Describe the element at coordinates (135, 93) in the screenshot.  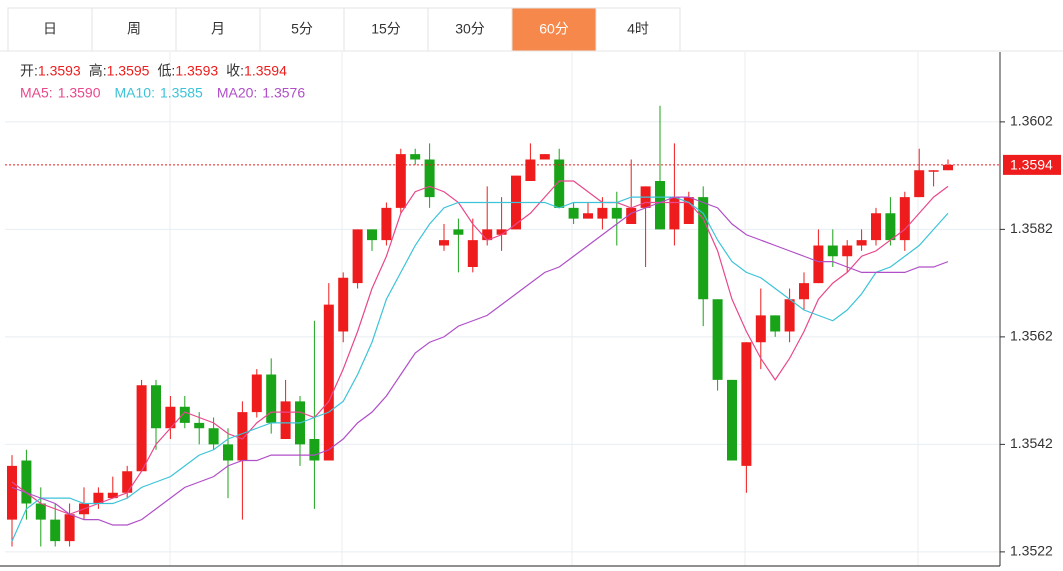
I see `legend-name: MA10:` at that location.